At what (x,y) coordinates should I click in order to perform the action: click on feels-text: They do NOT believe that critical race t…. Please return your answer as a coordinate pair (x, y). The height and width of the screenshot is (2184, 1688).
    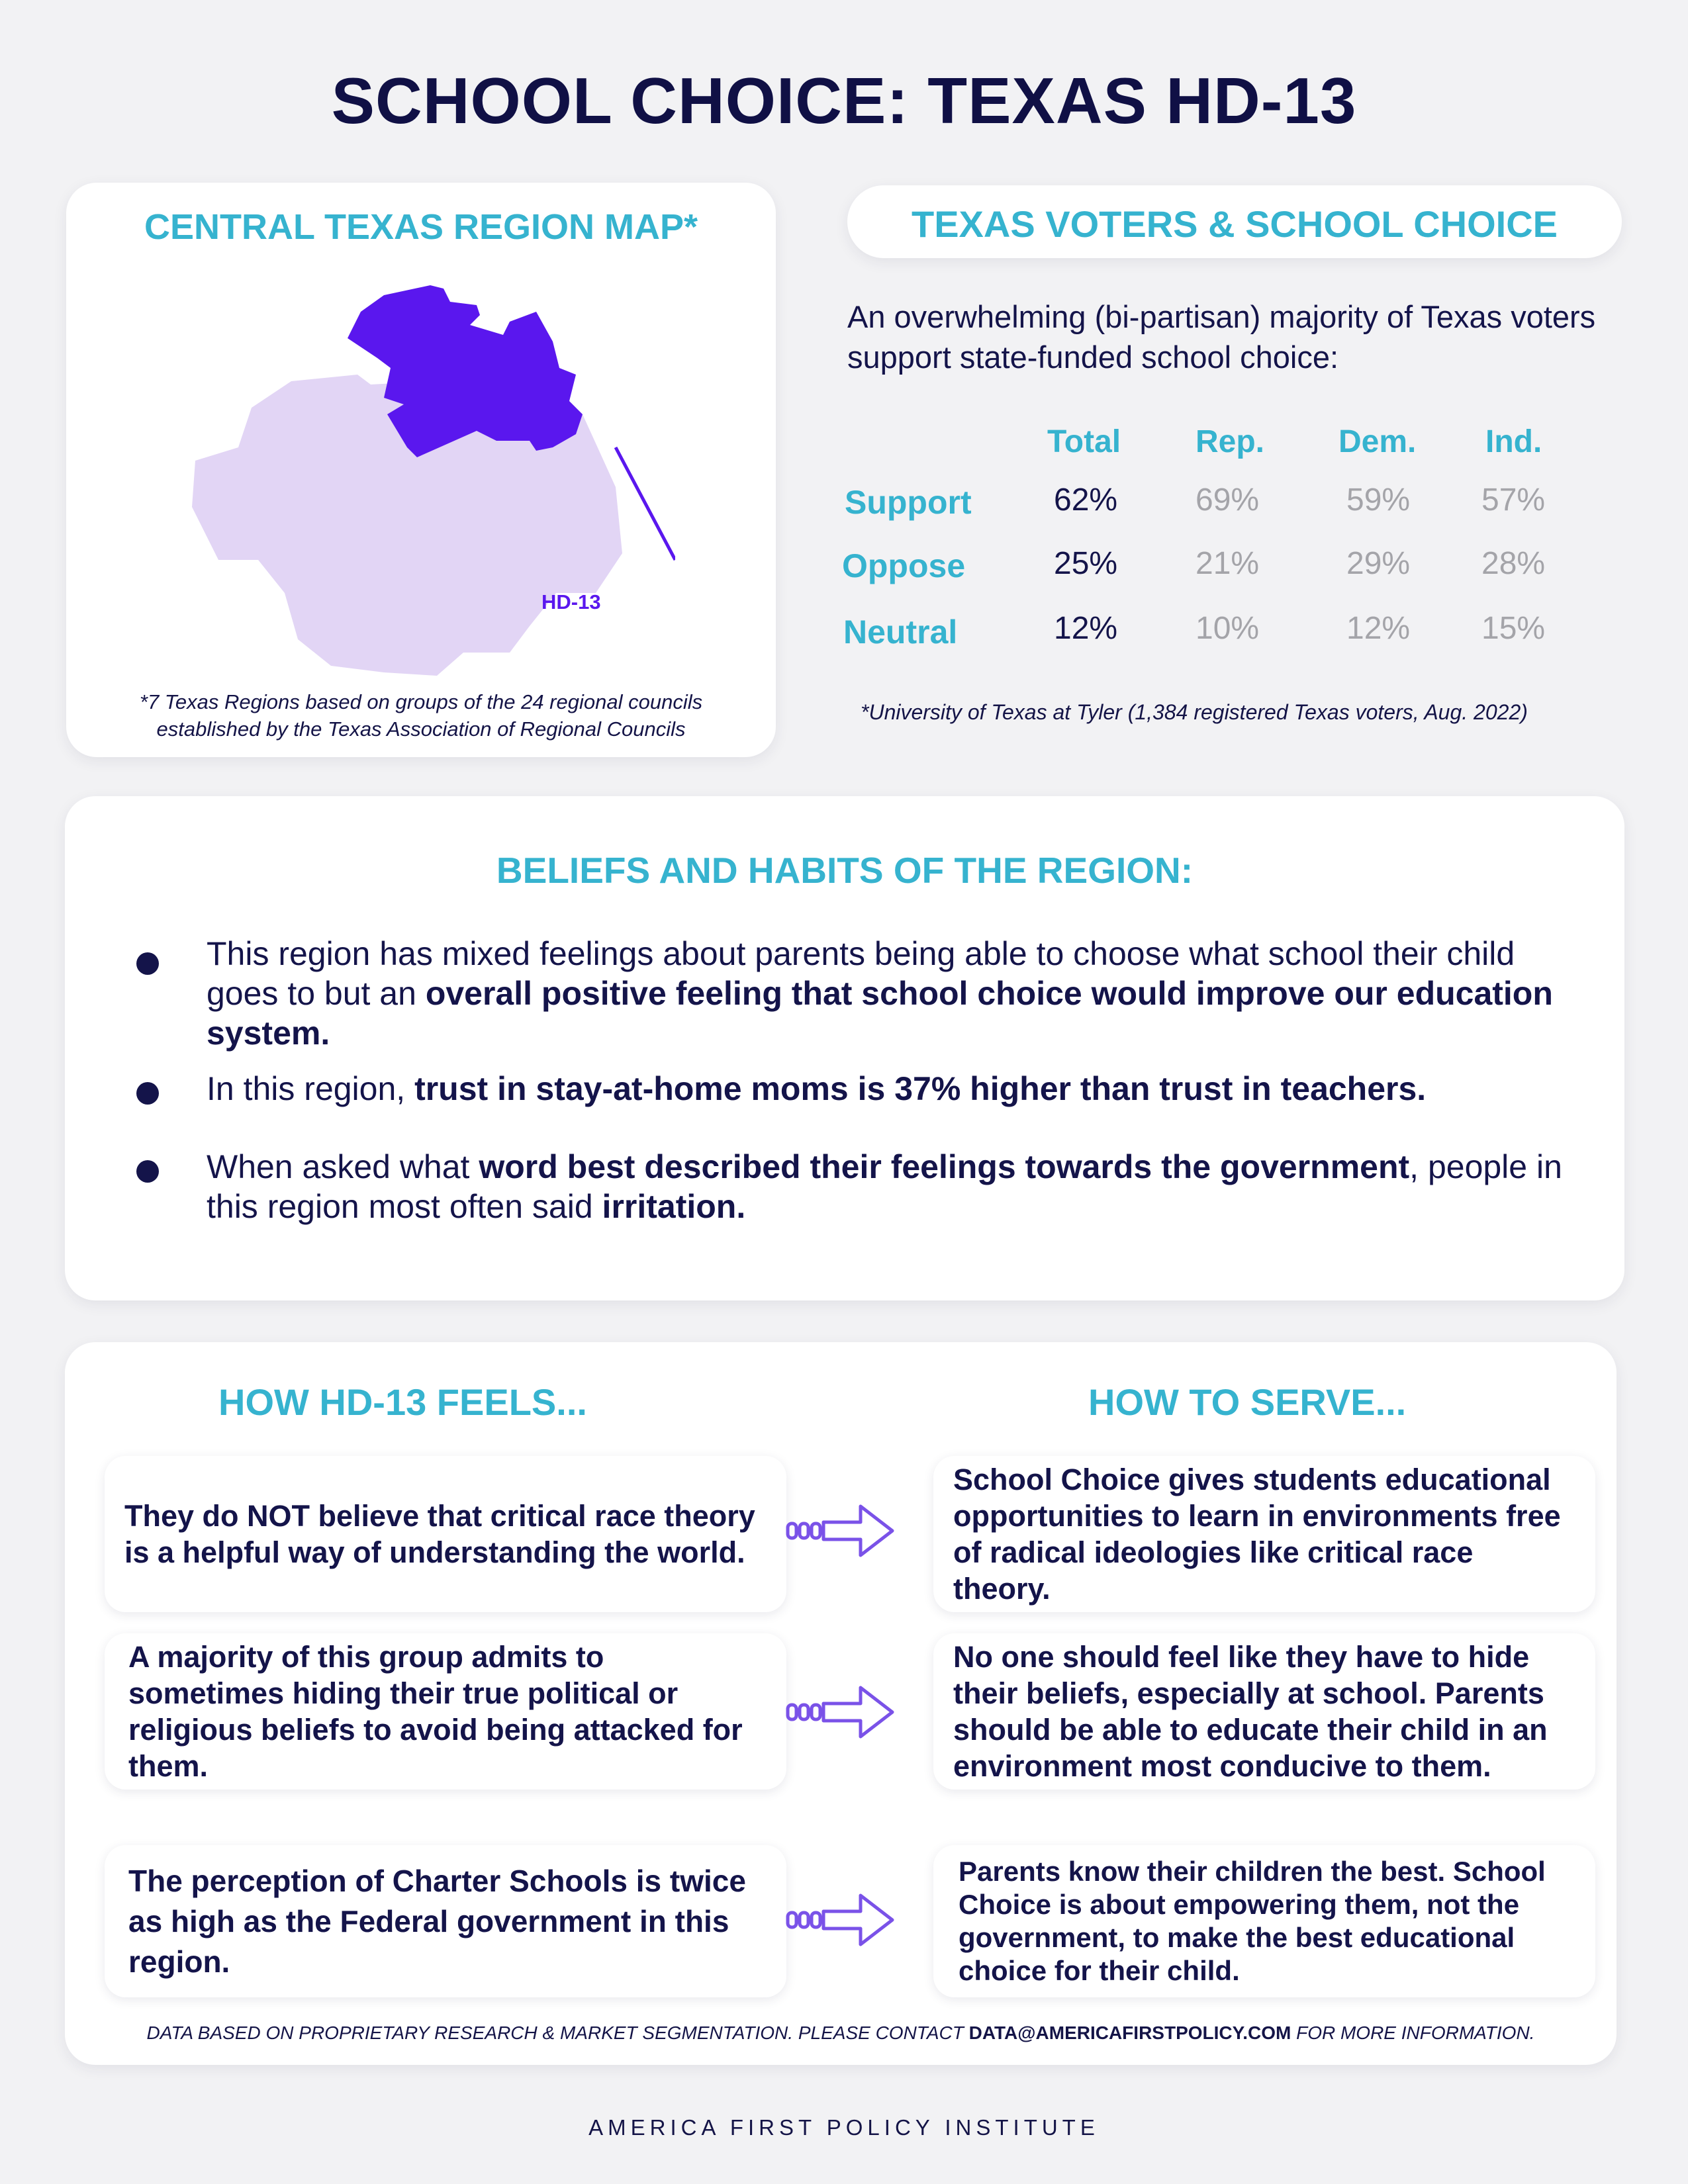
    Looking at the image, I should click on (439, 1534).